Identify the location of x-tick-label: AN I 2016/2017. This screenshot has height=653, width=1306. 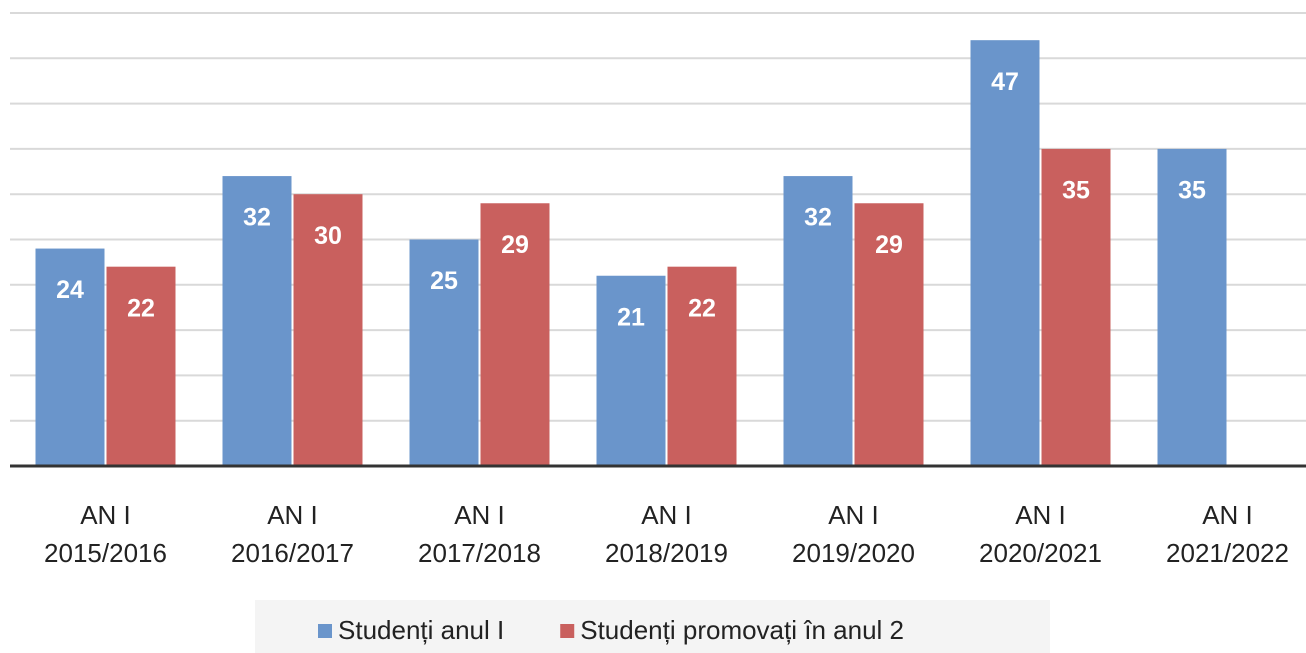
(292, 534).